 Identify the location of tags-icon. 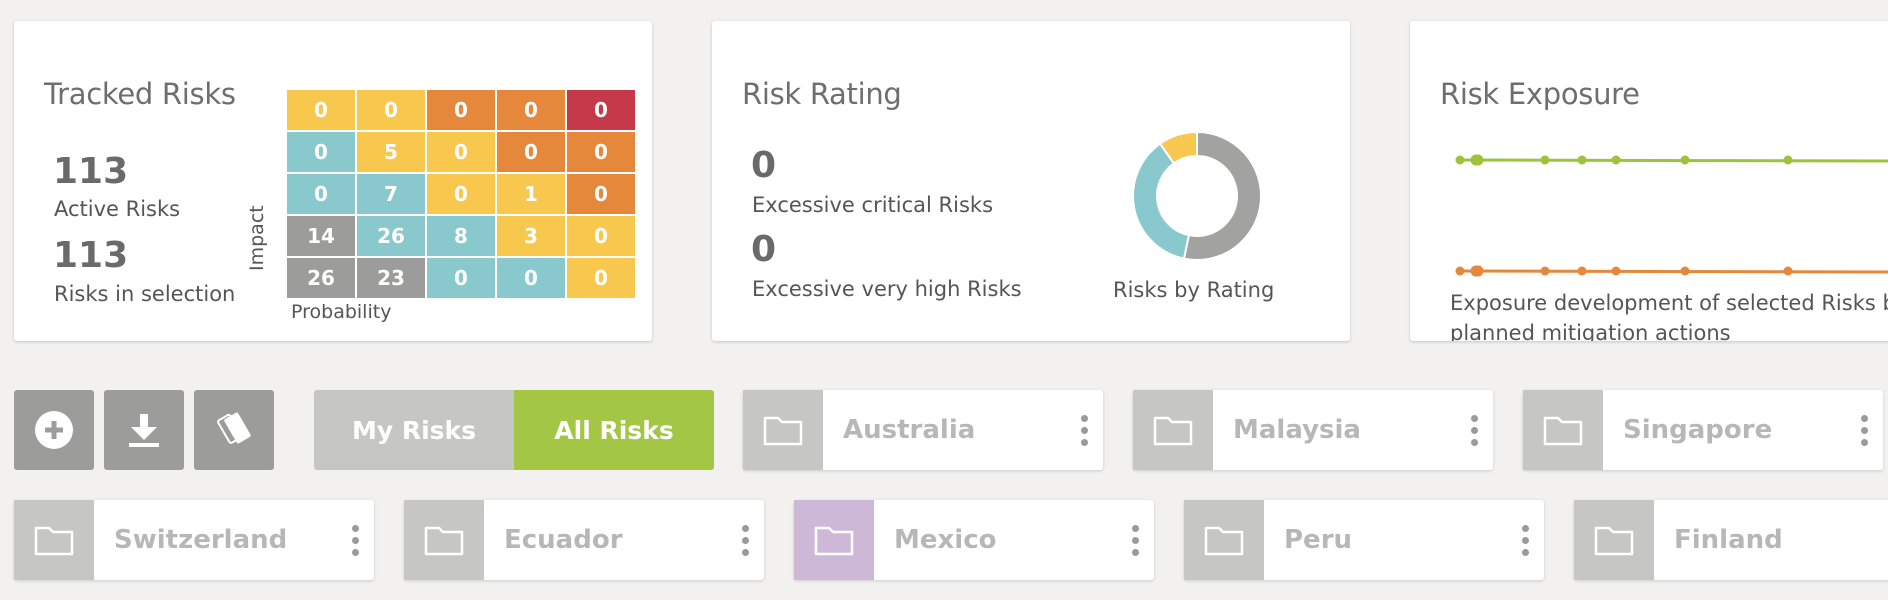
(234, 428).